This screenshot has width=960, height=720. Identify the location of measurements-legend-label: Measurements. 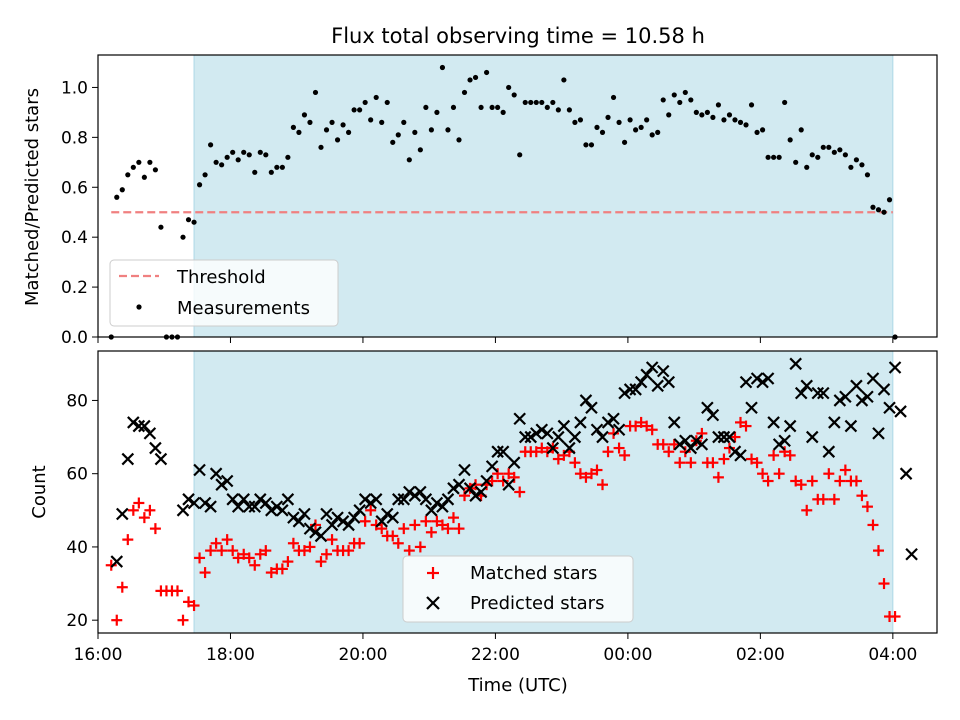
(243, 308).